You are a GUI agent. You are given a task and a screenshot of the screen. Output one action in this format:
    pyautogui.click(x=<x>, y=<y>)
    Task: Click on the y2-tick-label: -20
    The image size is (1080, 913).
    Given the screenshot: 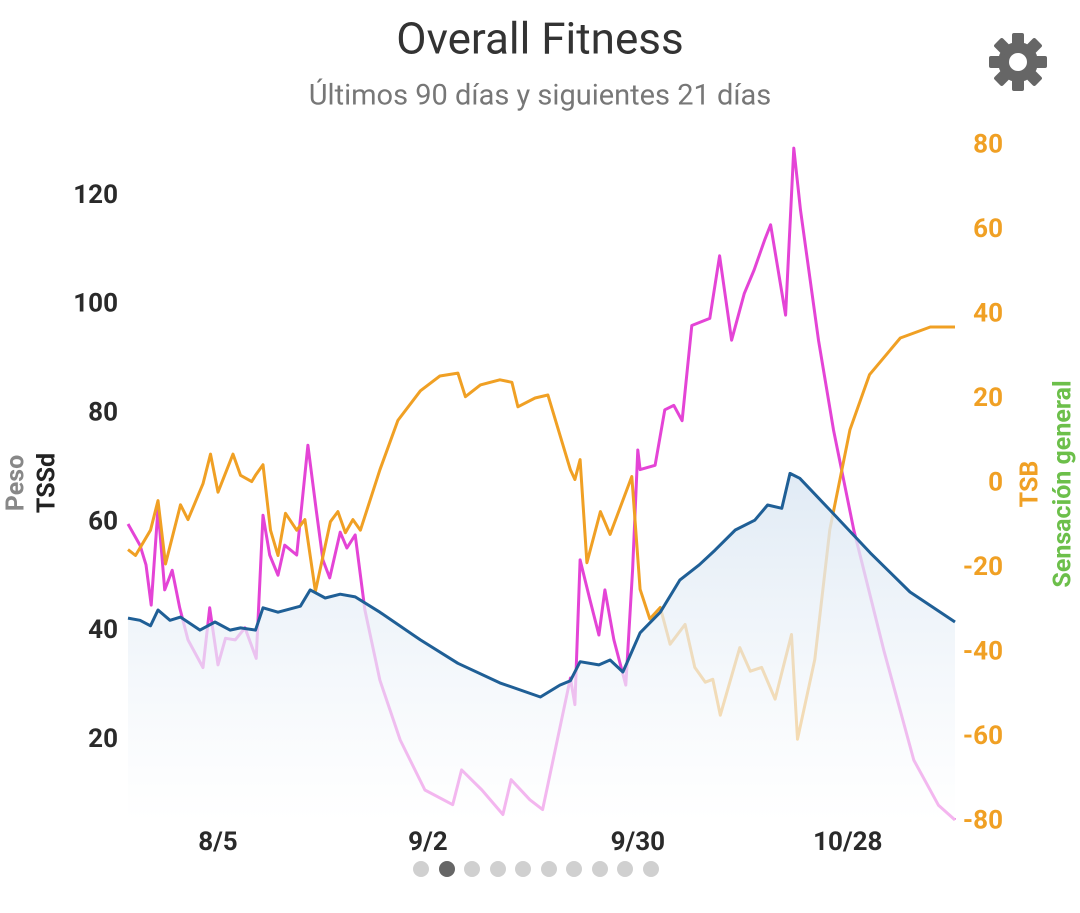 What is the action you would take?
    pyautogui.click(x=983, y=567)
    